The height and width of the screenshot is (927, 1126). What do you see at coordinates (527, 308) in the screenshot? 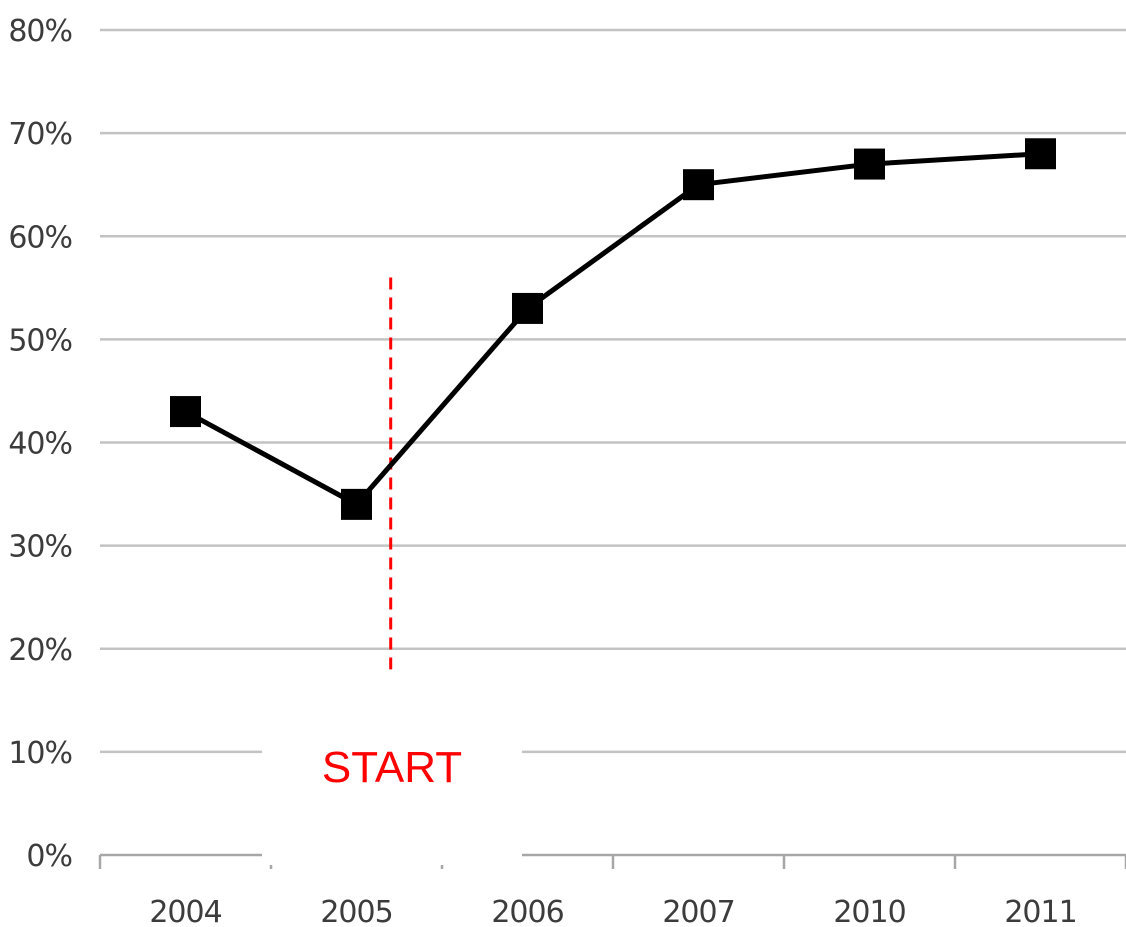
I see `data-point-2006` at bounding box center [527, 308].